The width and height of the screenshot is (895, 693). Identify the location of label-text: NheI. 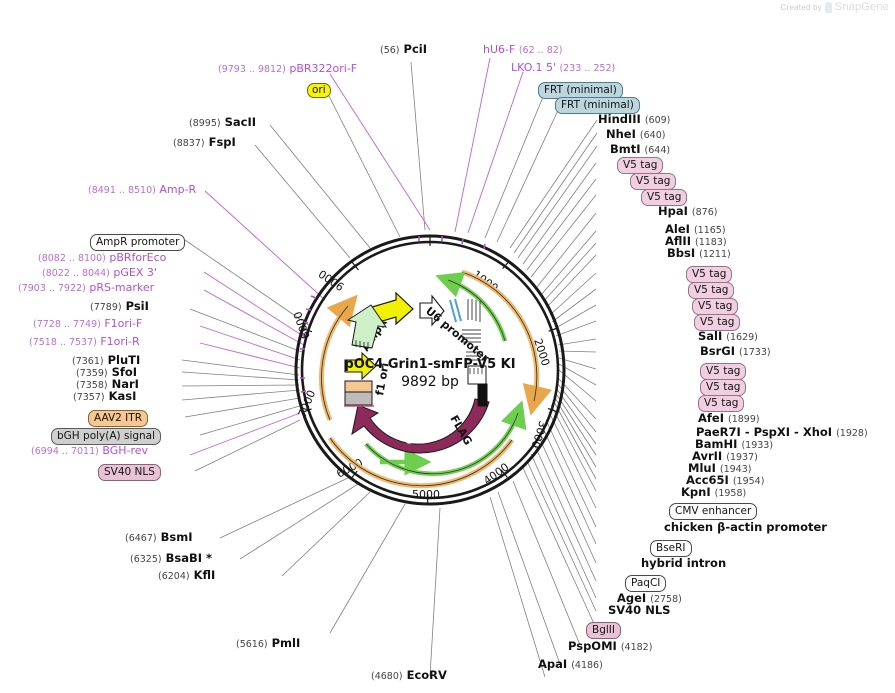
(621, 134).